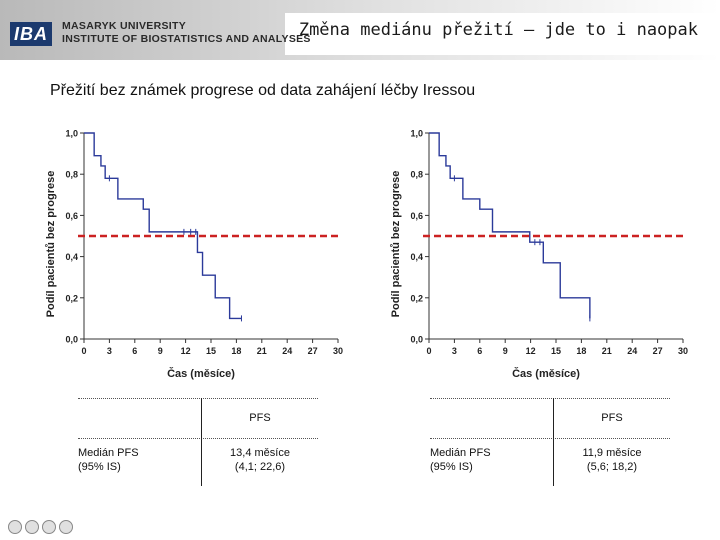 This screenshot has height=540, width=720. What do you see at coordinates (612, 467) in the screenshot?
I see `table-median-ci: (5,6; 18,2)` at bounding box center [612, 467].